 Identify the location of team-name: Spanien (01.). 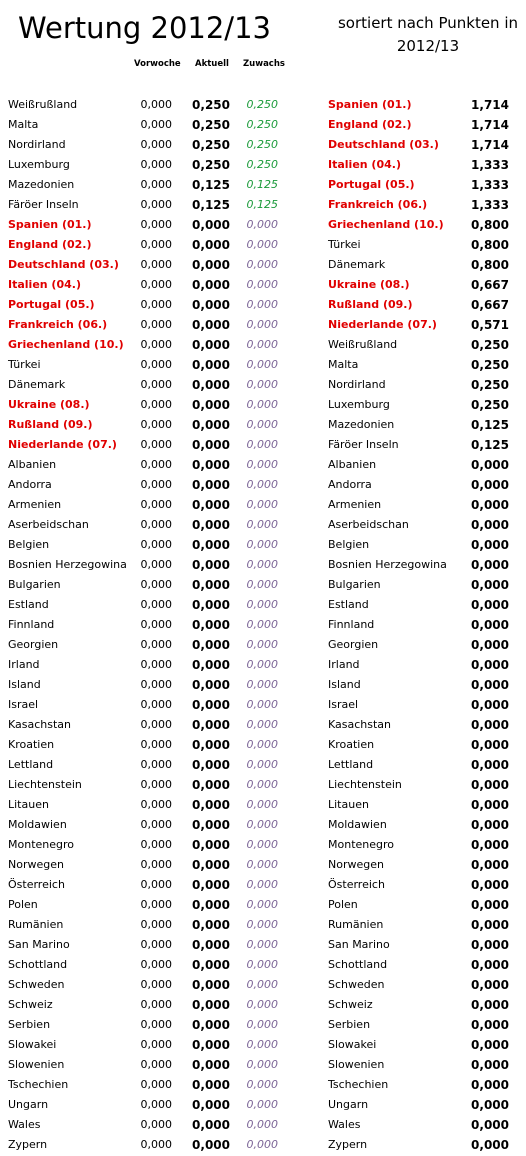
(50, 224).